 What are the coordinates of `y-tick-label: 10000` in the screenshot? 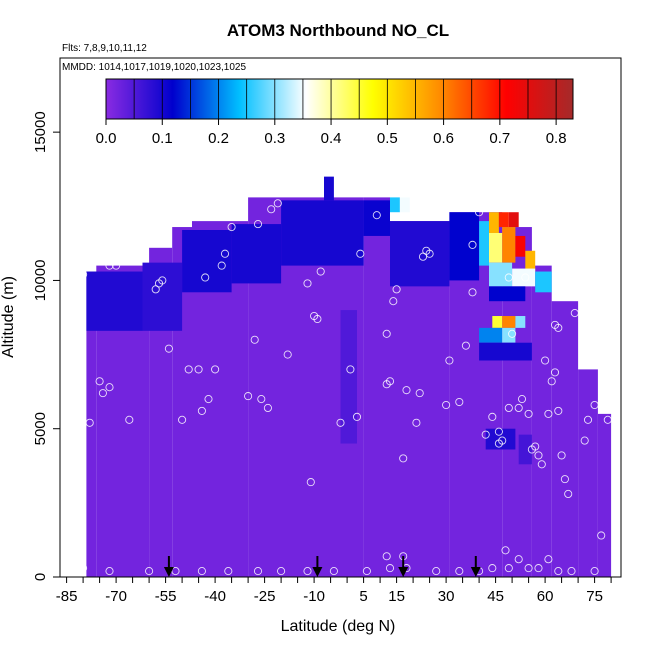 It's located at (40, 281).